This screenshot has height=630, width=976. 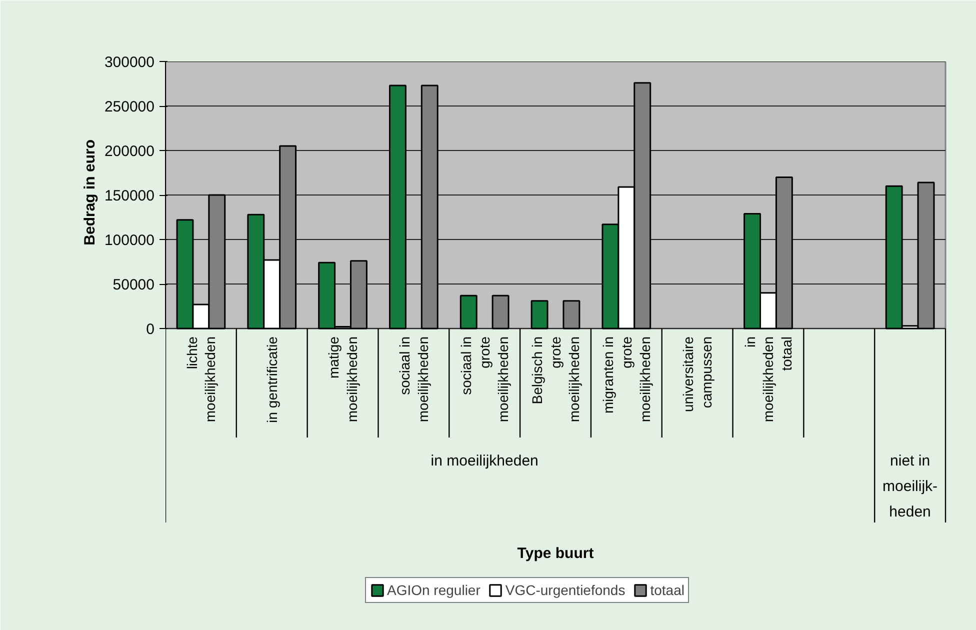 What do you see at coordinates (555, 553) in the screenshot?
I see `text: Type buurt` at bounding box center [555, 553].